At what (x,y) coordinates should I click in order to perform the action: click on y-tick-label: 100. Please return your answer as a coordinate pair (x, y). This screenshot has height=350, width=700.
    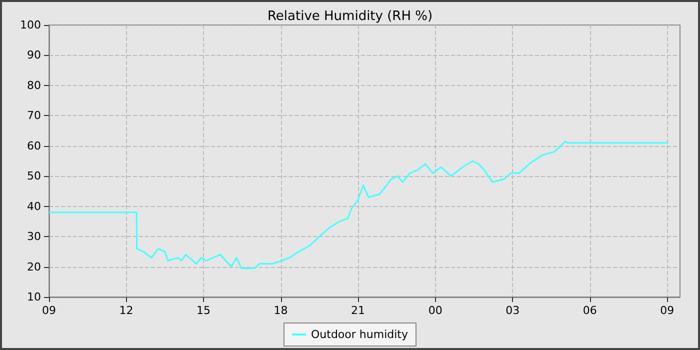
    Looking at the image, I should click on (30, 25).